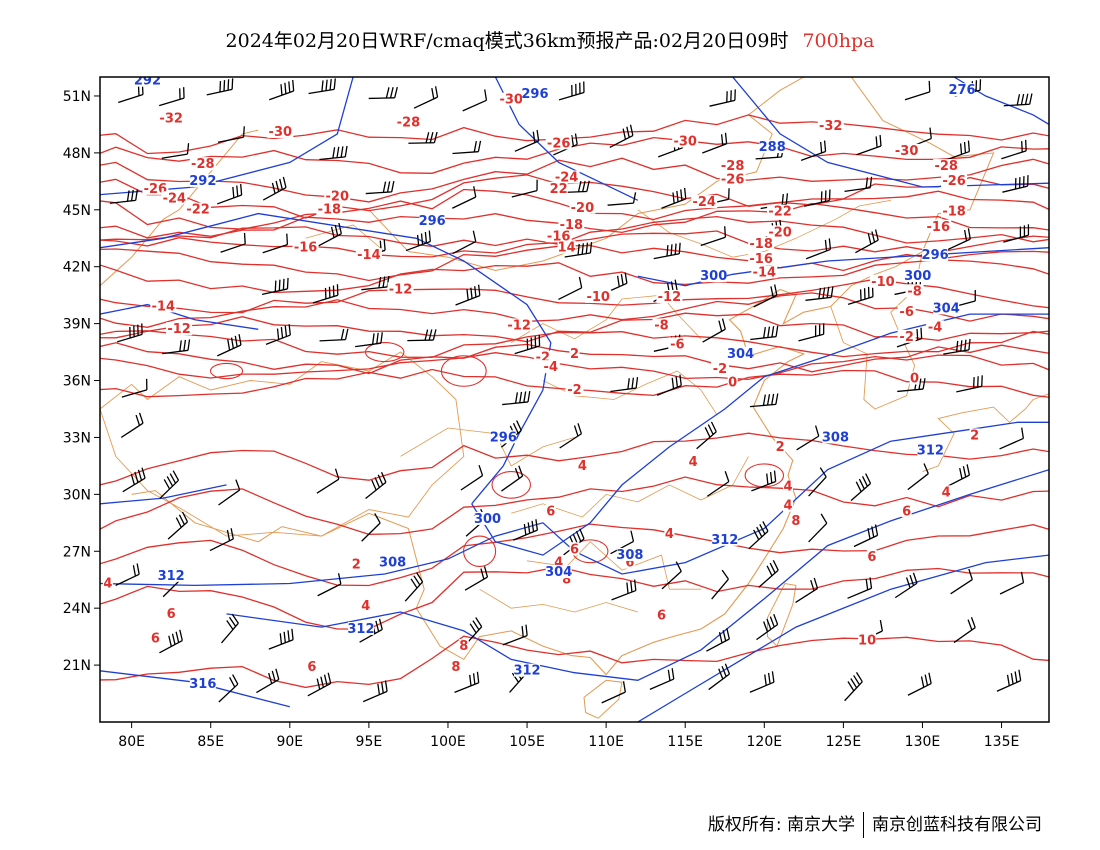 The height and width of the screenshot is (850, 1100). I want to click on border-line, so click(603, 699).